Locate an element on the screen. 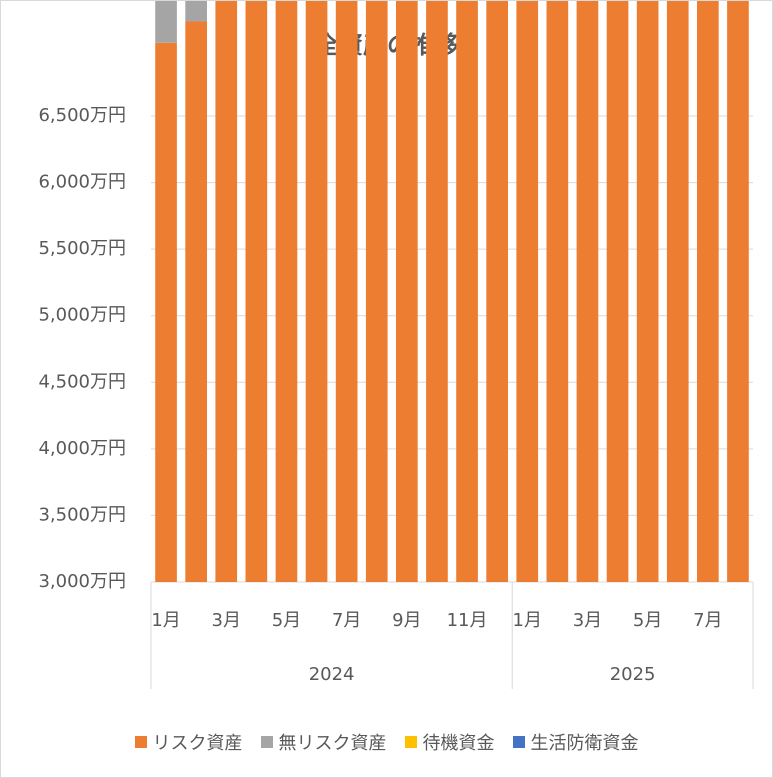  legend-item: リスク資産 is located at coordinates (188, 742).